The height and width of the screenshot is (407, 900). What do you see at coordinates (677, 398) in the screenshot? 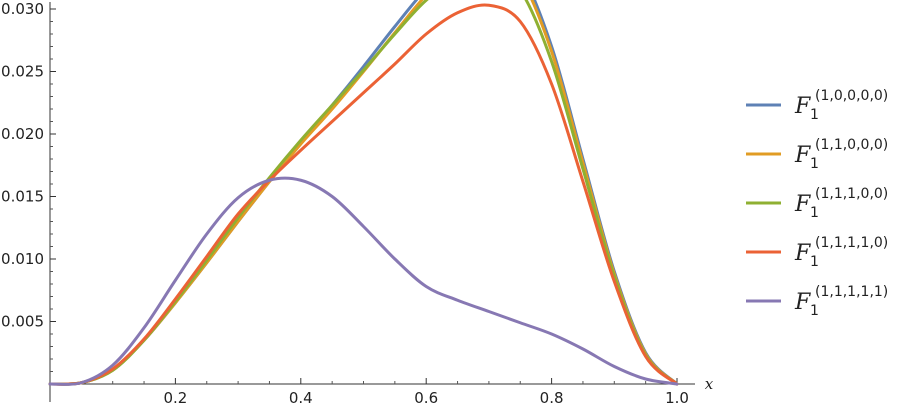
I see `x-tick-label: 1.0` at bounding box center [677, 398].